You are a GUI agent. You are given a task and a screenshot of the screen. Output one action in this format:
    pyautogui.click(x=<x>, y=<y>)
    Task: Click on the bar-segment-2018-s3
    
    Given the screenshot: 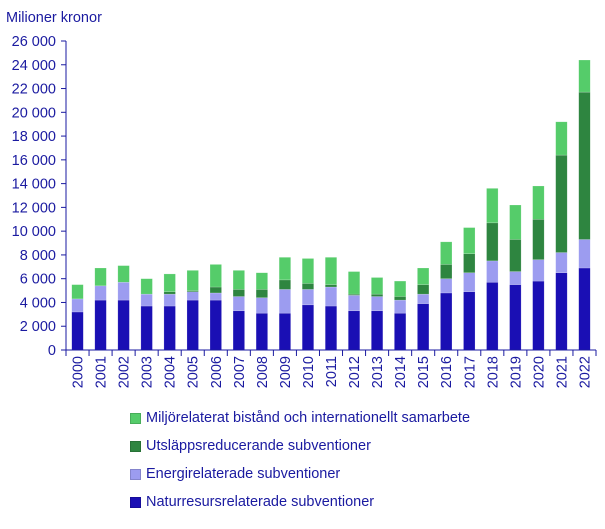 What is the action you would take?
    pyautogui.click(x=492, y=206)
    